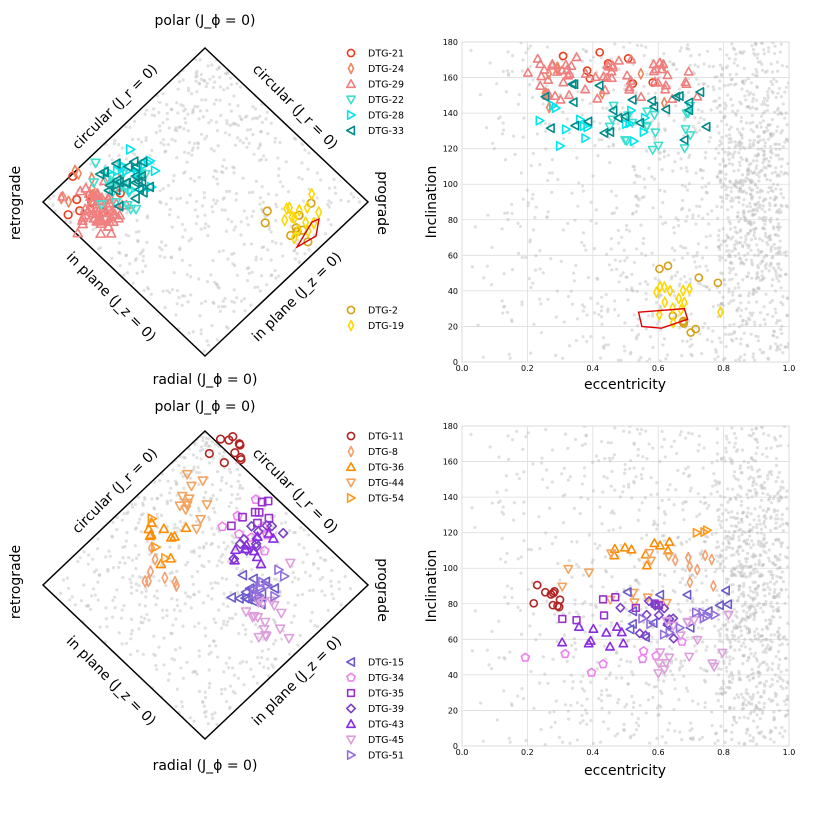 The width and height of the screenshot is (830, 830). What do you see at coordinates (386, 483) in the screenshot?
I see `legend-label-dtg-44: DTG-44` at bounding box center [386, 483].